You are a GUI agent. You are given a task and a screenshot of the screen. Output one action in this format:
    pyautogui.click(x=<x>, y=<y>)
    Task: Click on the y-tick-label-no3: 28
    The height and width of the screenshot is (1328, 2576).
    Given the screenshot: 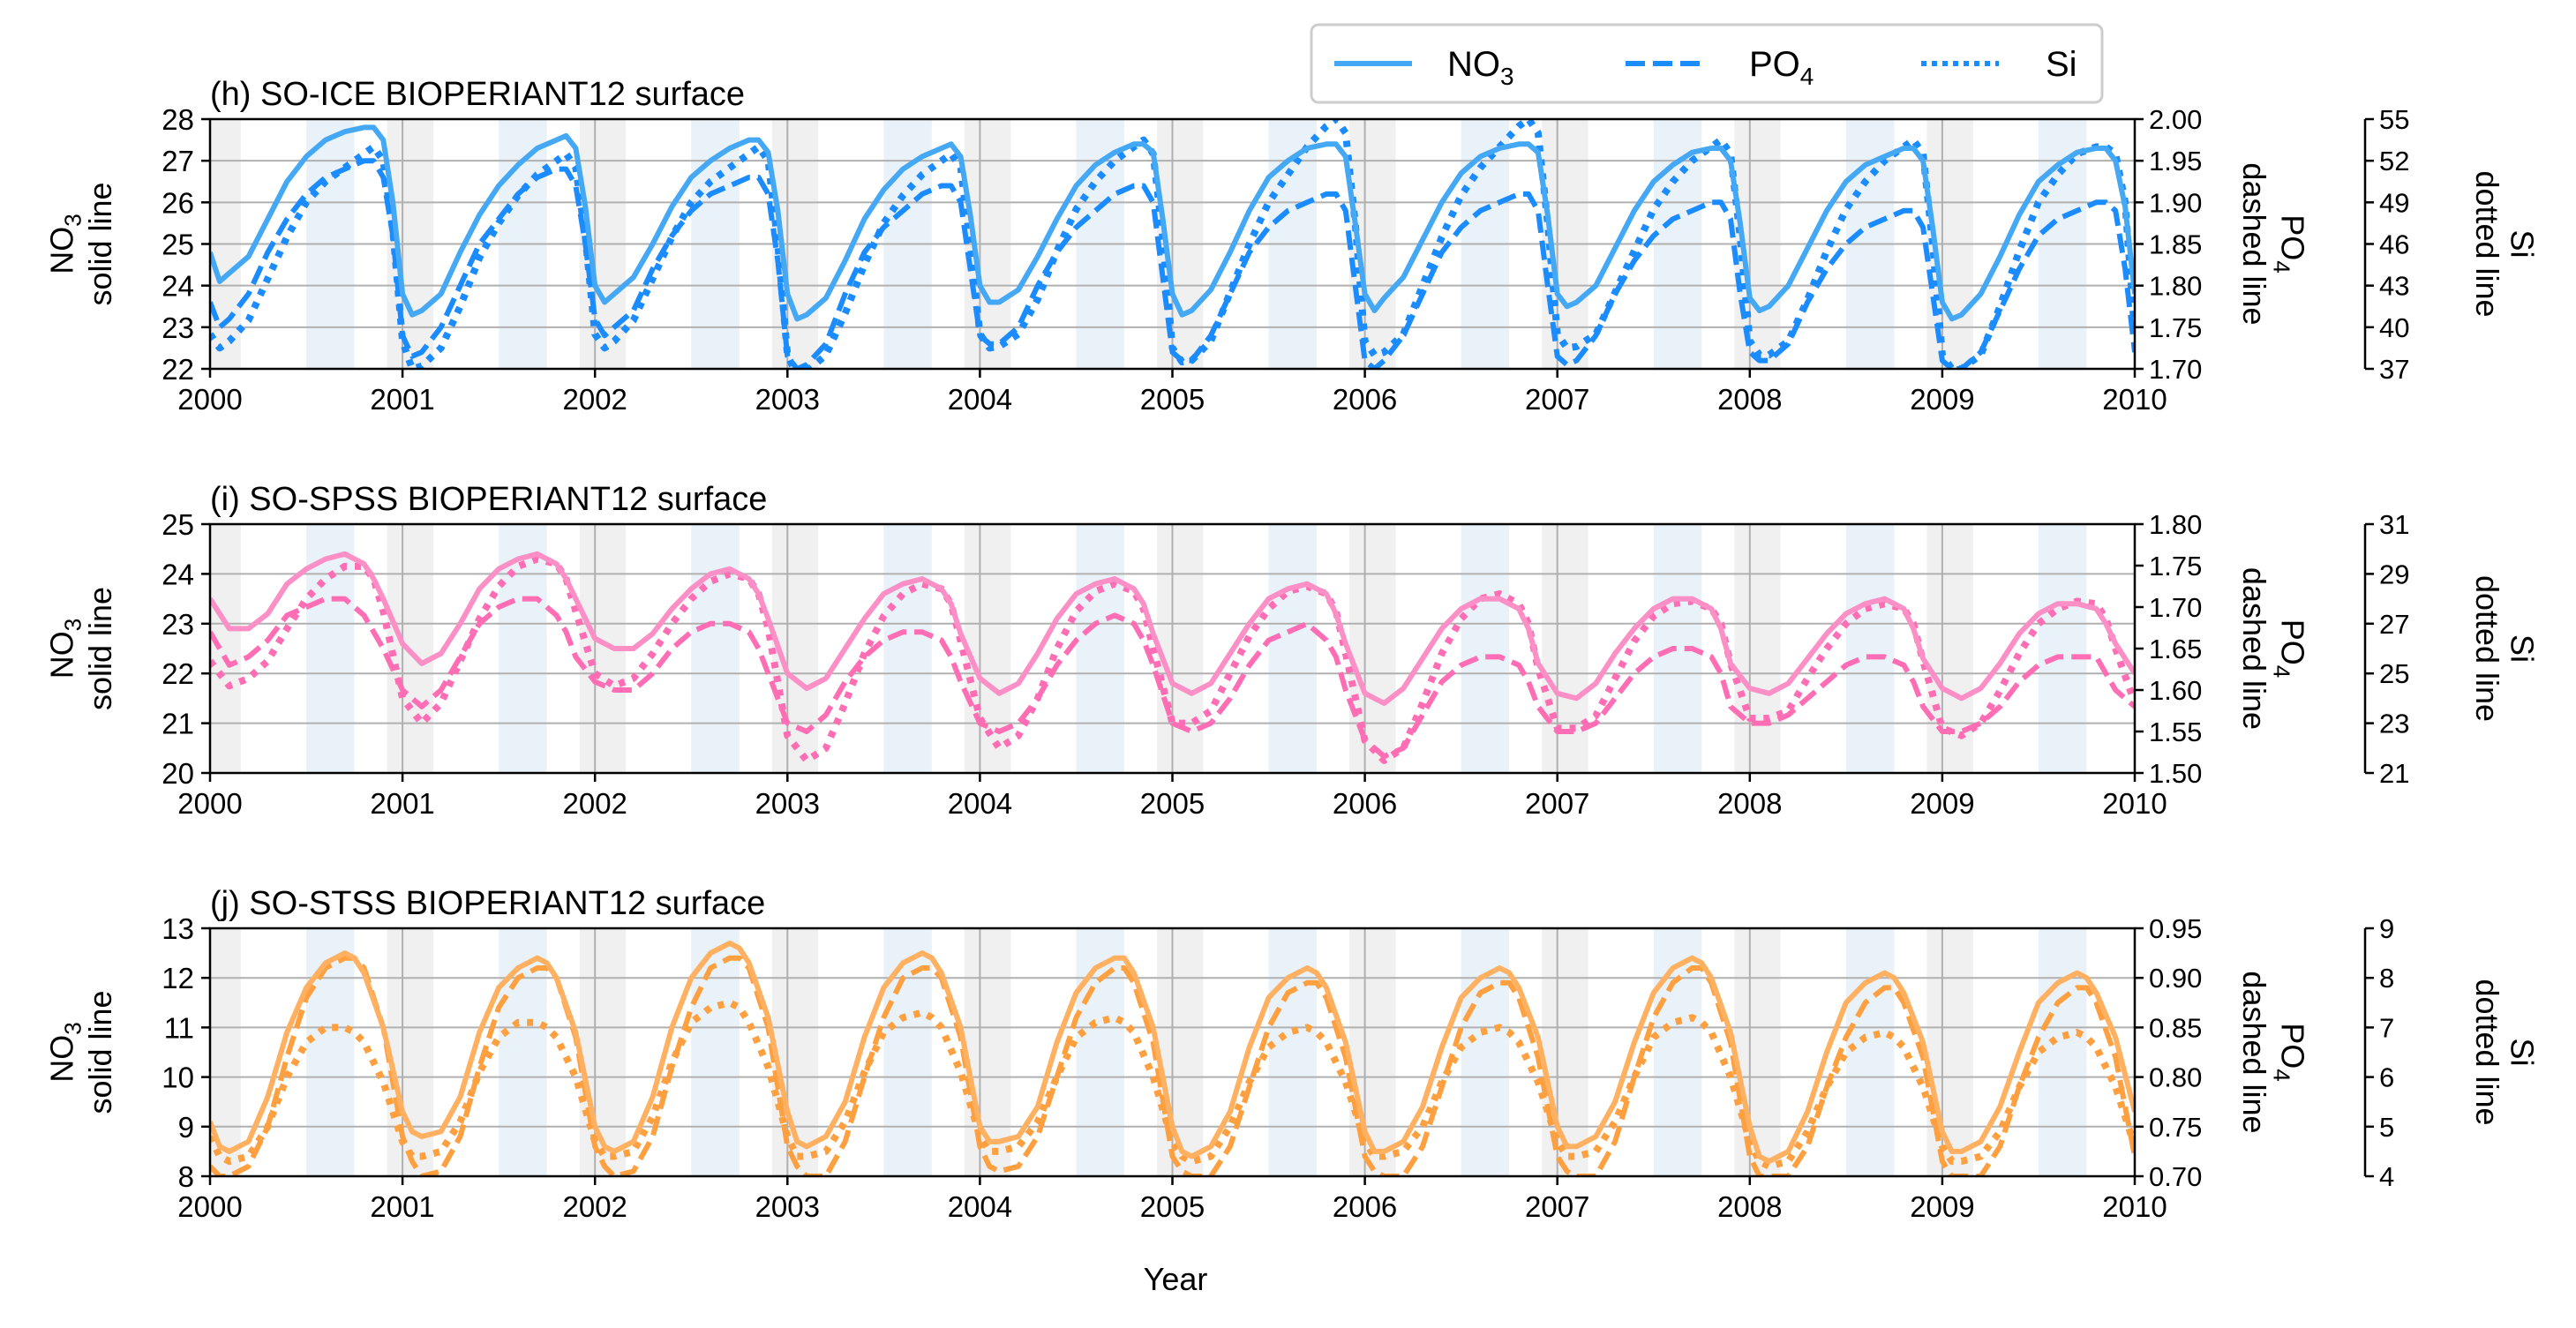 What is the action you would take?
    pyautogui.click(x=177, y=120)
    